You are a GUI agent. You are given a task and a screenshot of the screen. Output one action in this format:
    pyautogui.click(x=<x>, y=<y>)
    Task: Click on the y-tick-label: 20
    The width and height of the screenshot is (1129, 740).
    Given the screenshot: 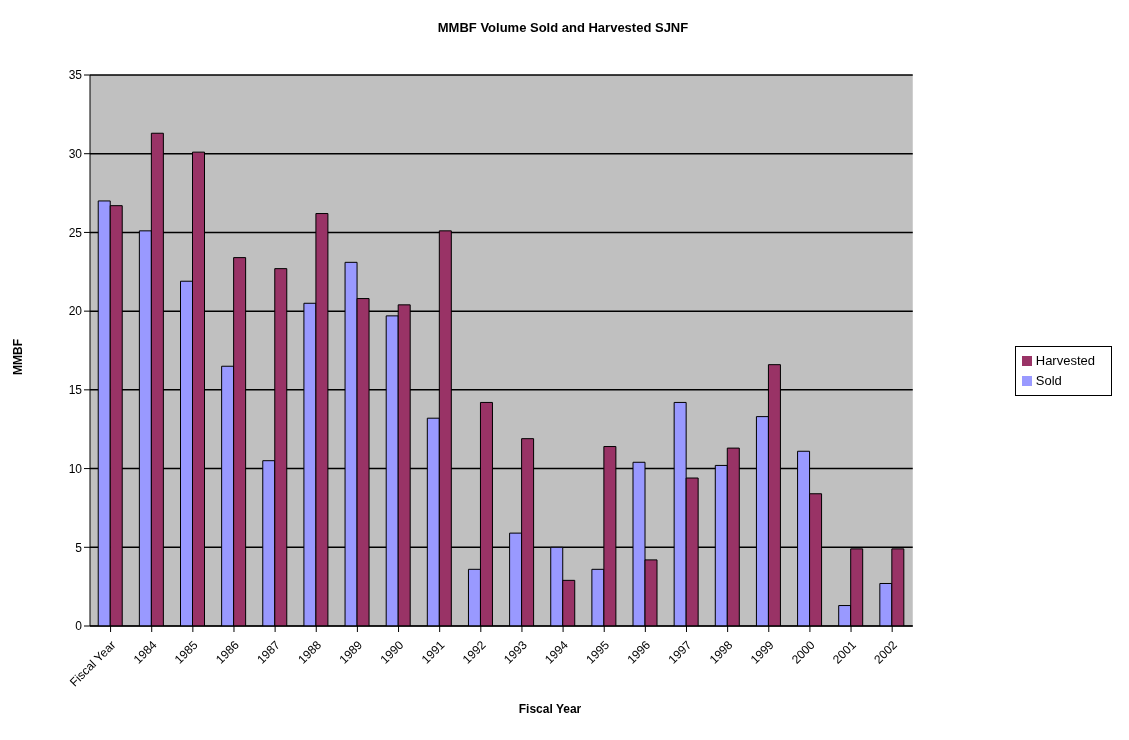 What is the action you would take?
    pyautogui.click(x=75, y=311)
    